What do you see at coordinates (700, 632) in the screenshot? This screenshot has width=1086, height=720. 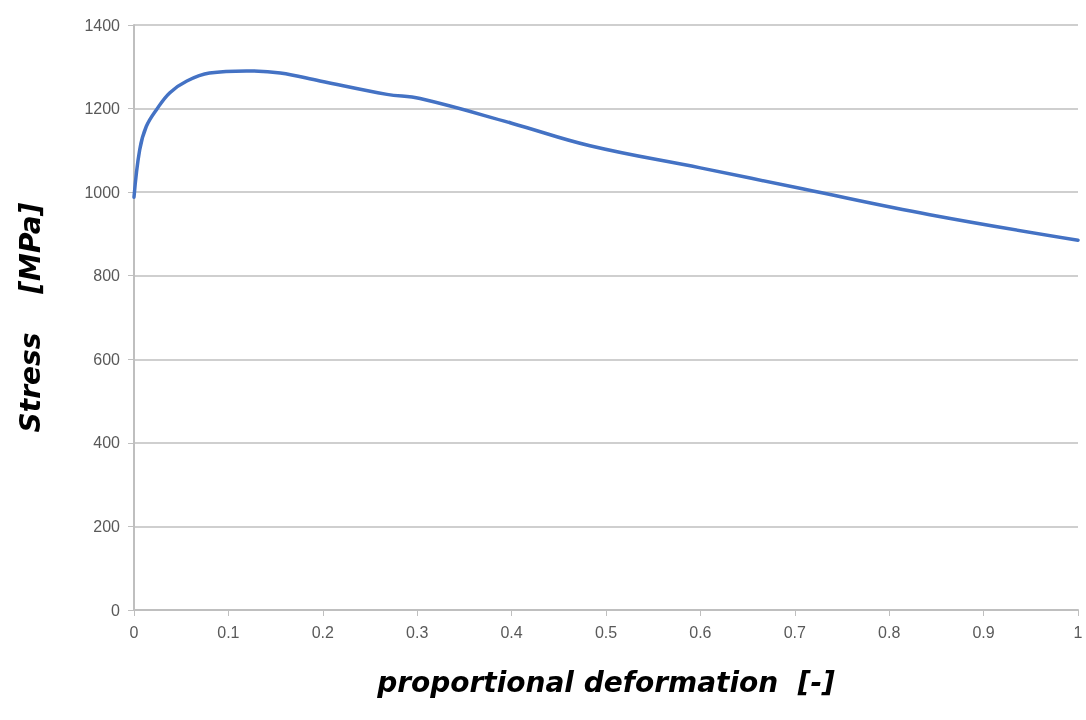 I see `x-tick-label: 0.6` at bounding box center [700, 632].